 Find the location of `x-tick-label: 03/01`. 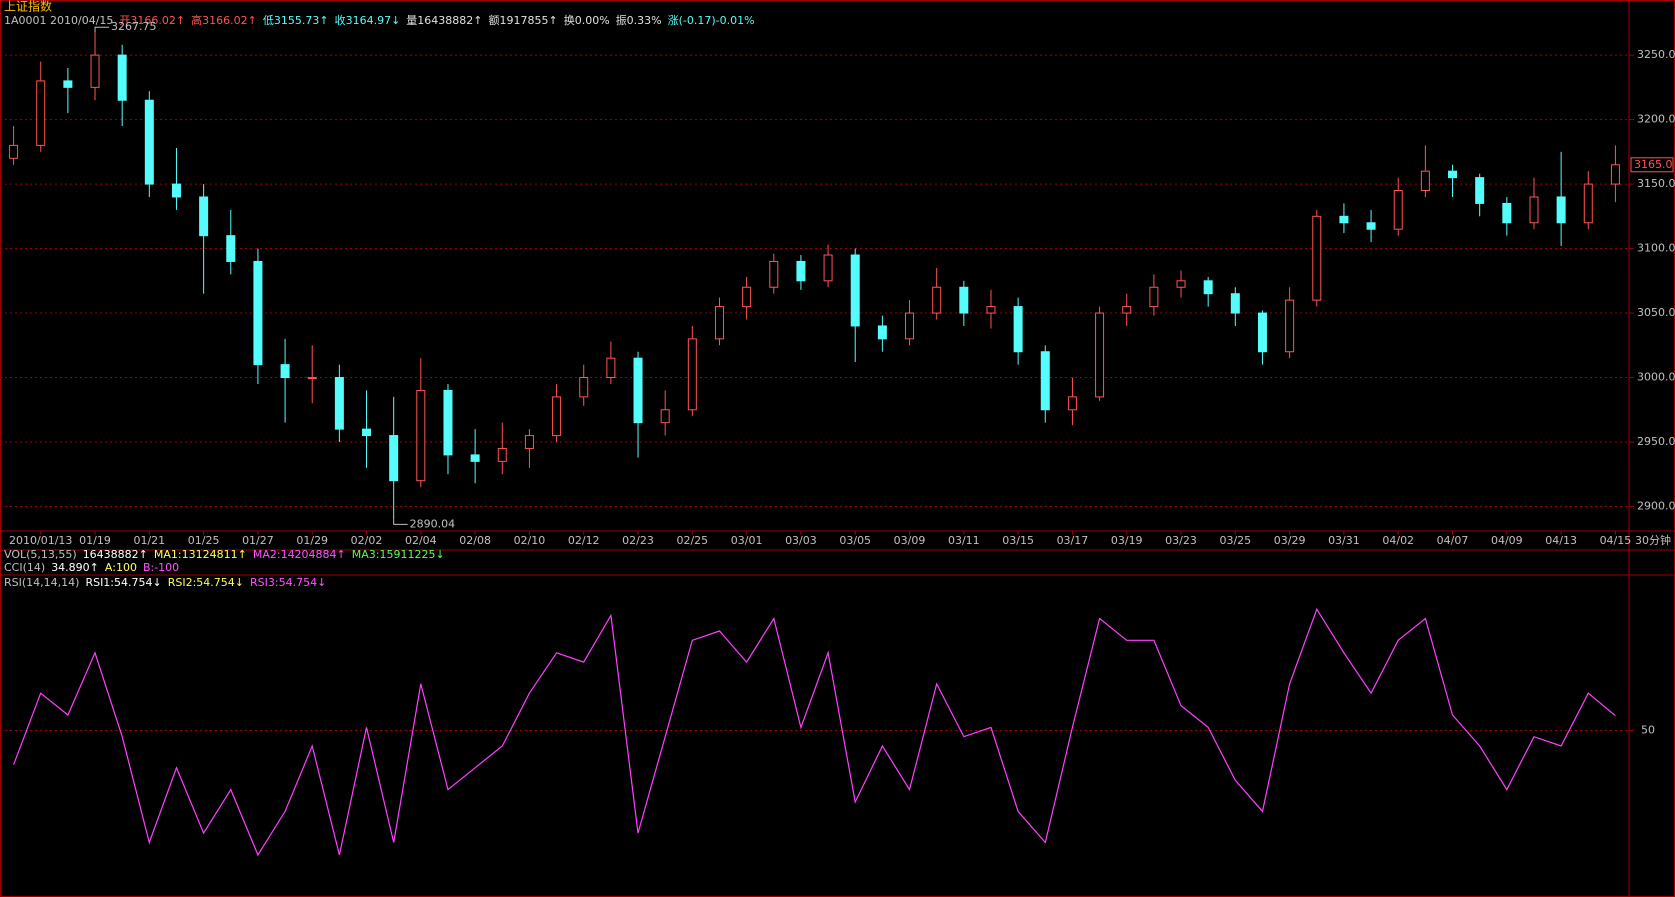

x-tick-label: 03/01 is located at coordinates (747, 540).